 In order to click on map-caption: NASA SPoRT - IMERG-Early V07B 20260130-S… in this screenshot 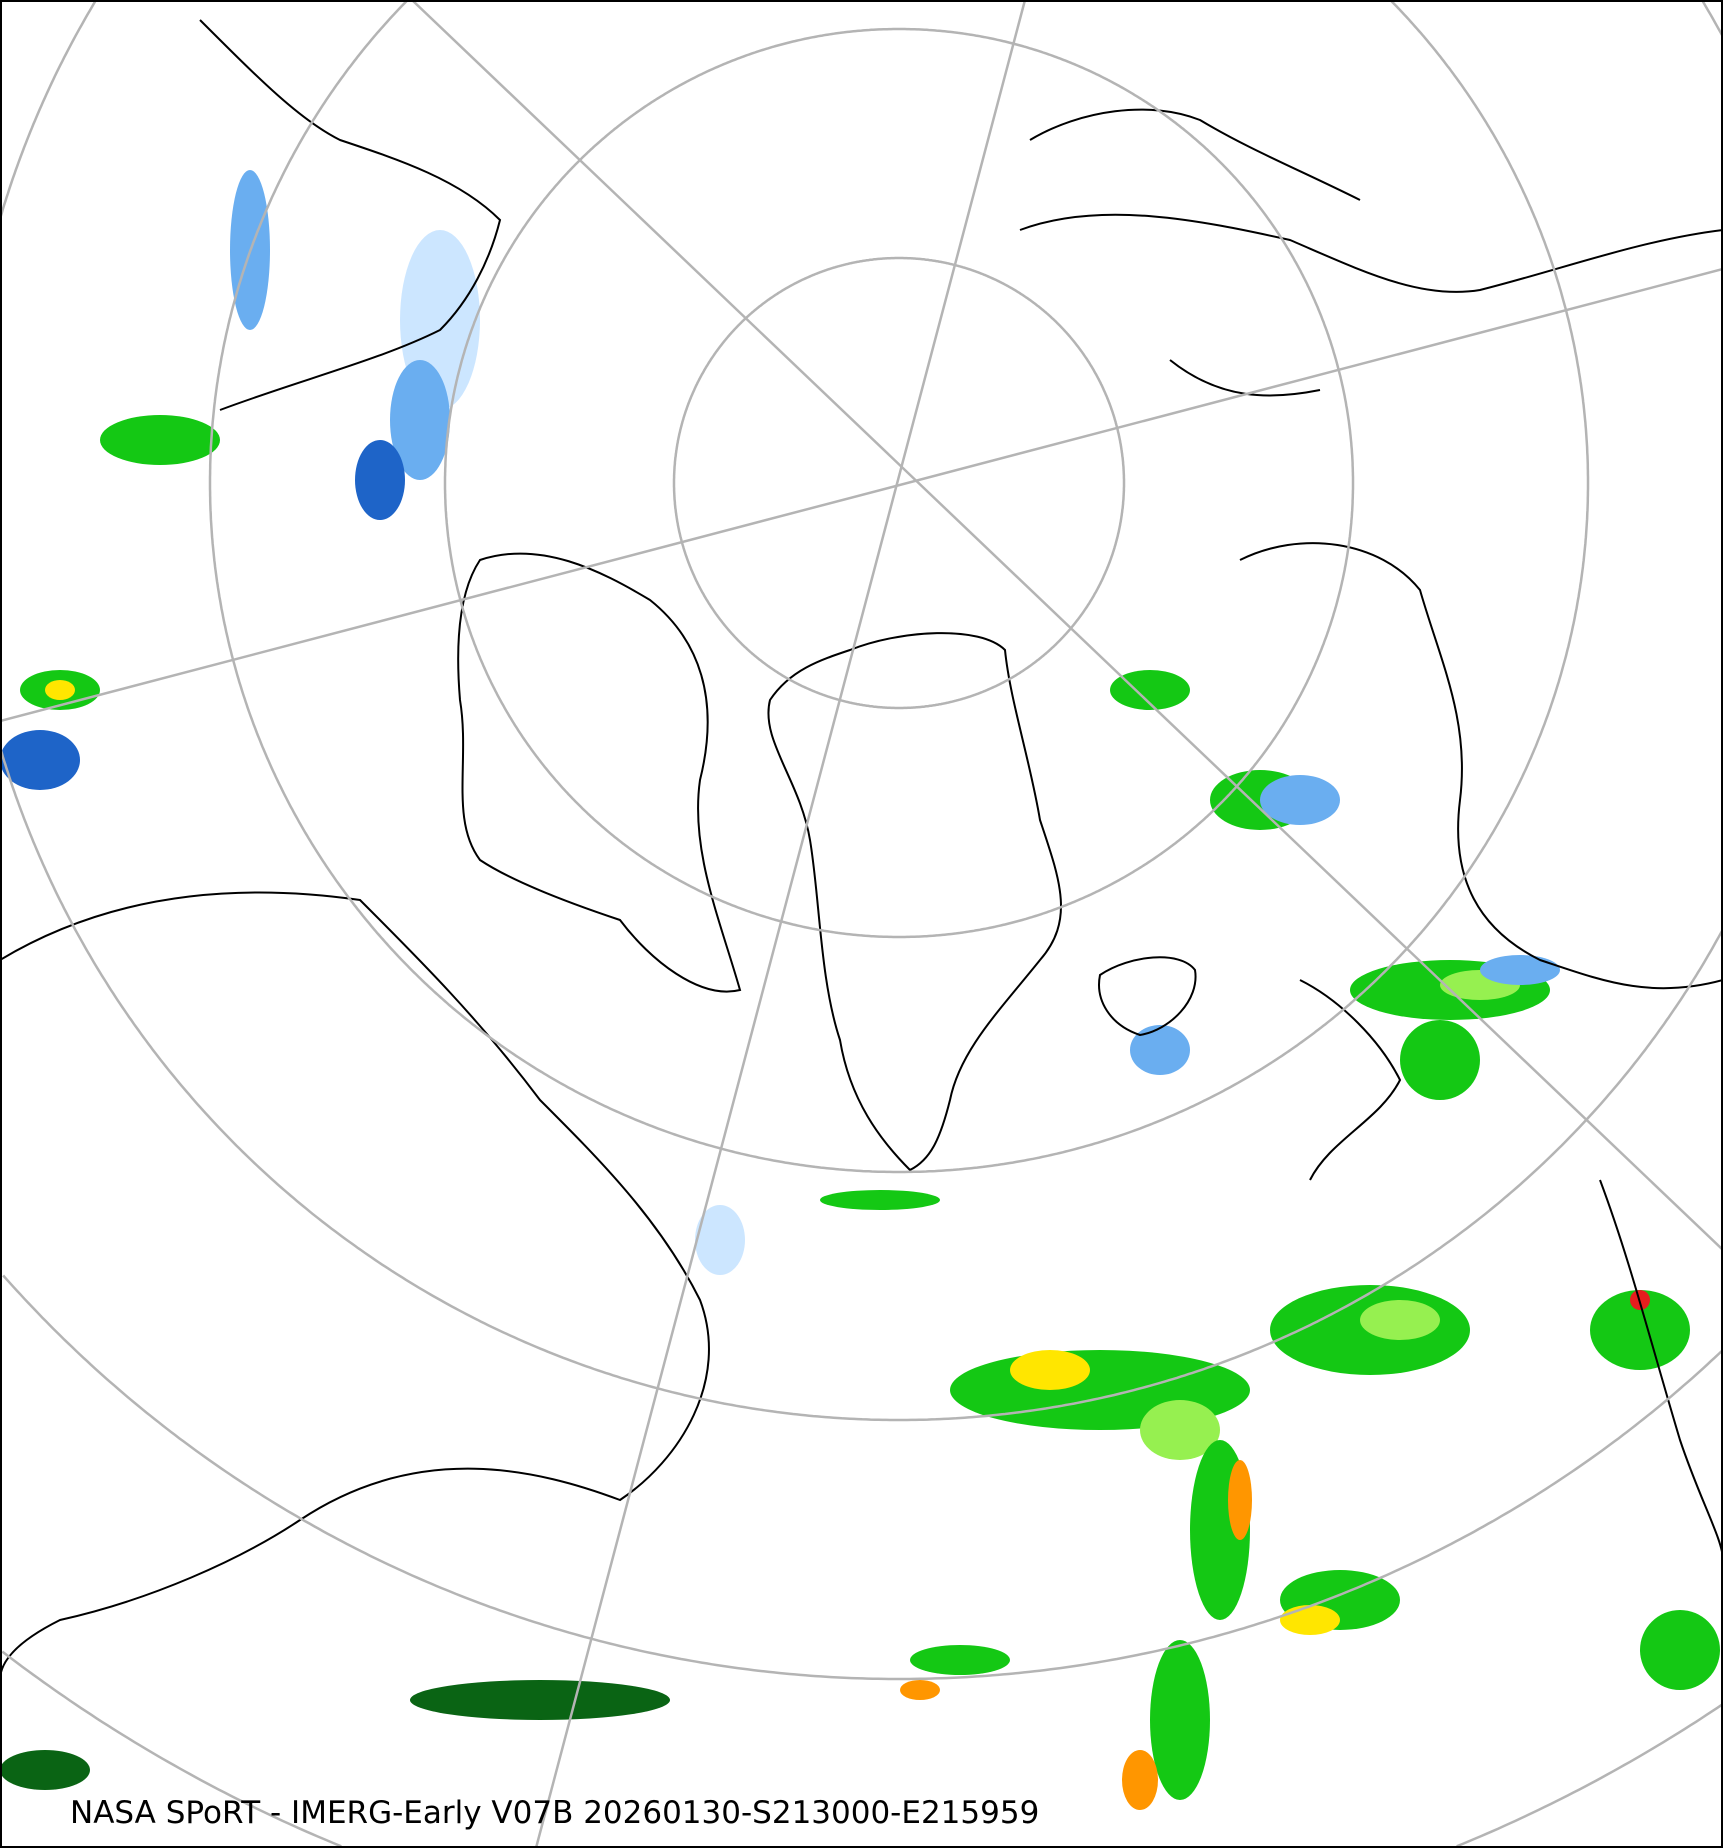, I will do `click(555, 1813)`.